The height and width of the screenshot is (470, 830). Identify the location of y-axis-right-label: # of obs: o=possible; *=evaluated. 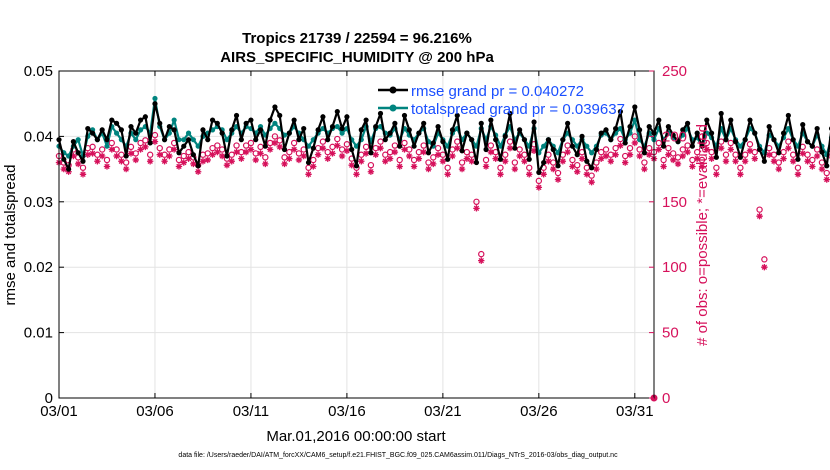
(702, 235).